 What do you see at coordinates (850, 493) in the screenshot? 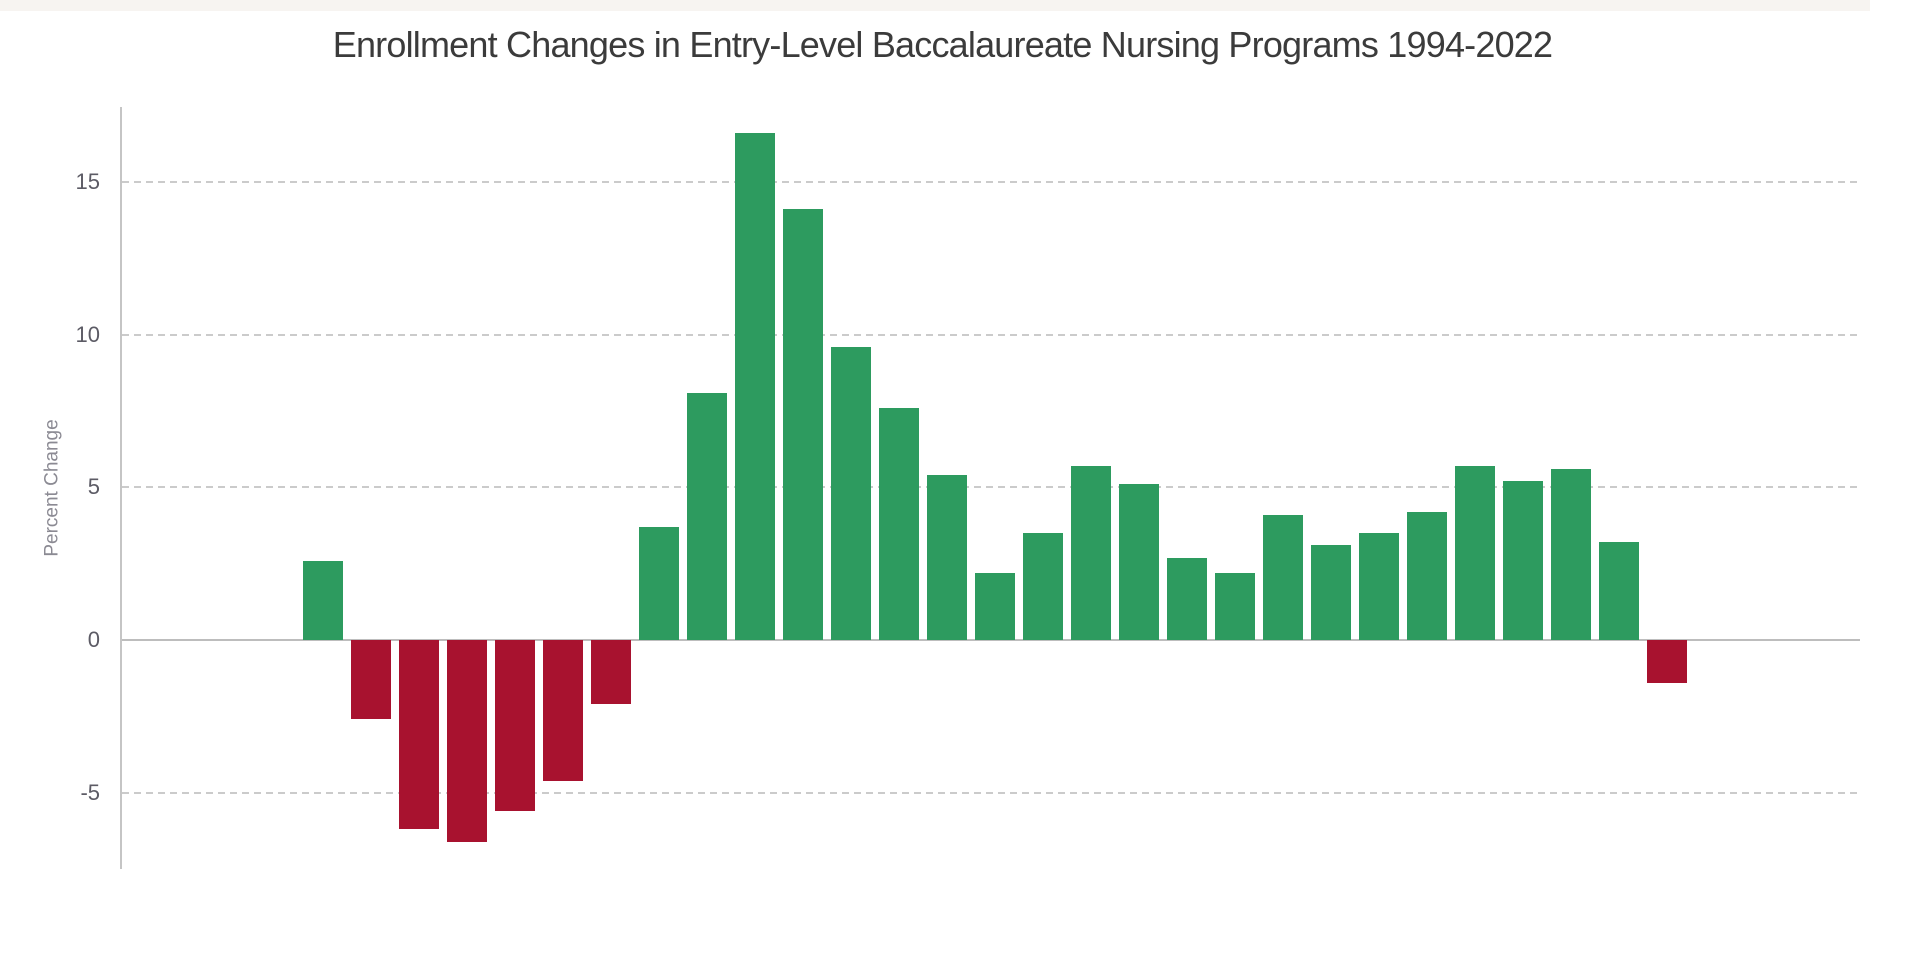
I see `bar-2005` at bounding box center [850, 493].